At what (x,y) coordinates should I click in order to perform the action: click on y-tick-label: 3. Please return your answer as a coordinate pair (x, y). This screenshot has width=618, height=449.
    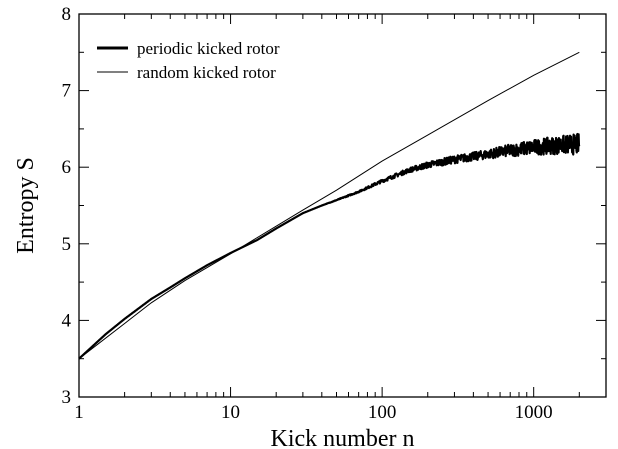
    Looking at the image, I should click on (67, 397).